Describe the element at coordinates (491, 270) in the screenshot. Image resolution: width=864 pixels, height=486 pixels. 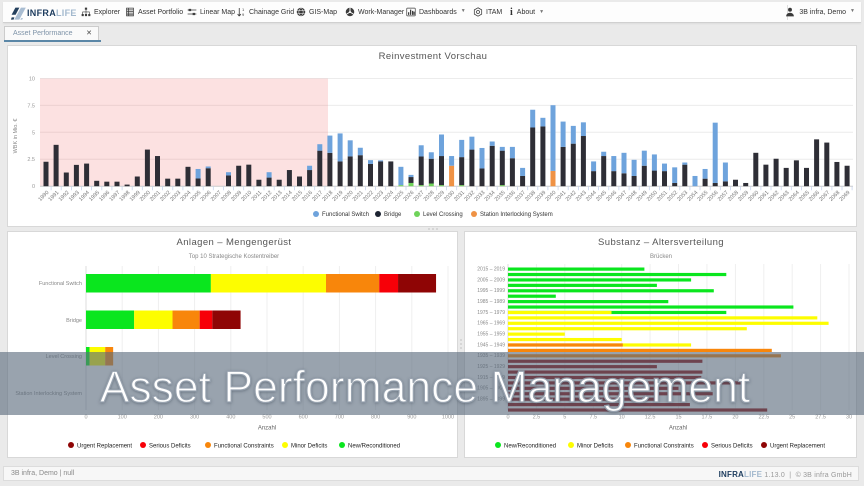
I see `svg-text: 2015 – 2019` at that location.